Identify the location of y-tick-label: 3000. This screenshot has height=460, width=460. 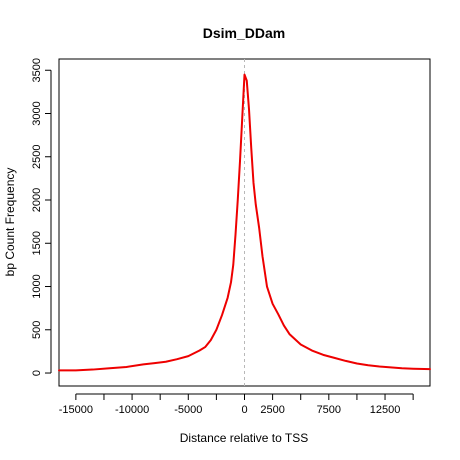
(37, 113).